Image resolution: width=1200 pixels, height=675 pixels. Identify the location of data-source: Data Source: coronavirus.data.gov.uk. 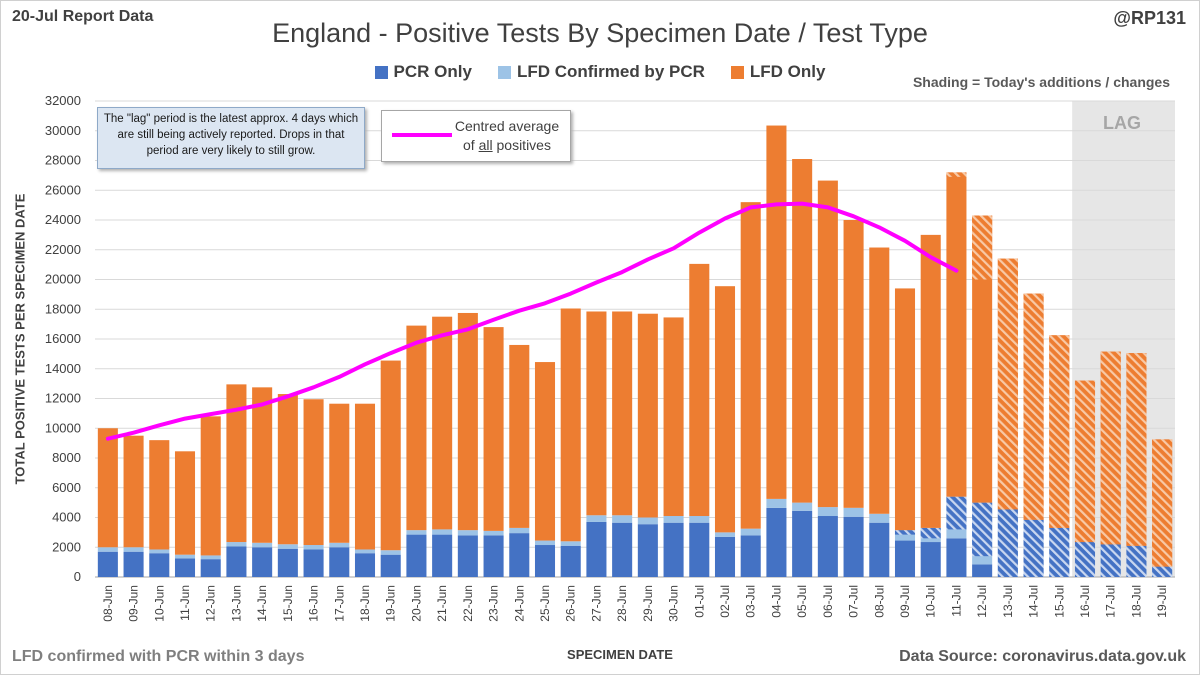
(1042, 656).